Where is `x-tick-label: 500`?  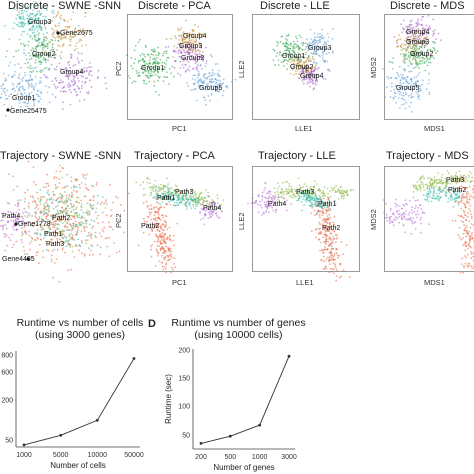
x-tick-label: 500 is located at coordinates (230, 457).